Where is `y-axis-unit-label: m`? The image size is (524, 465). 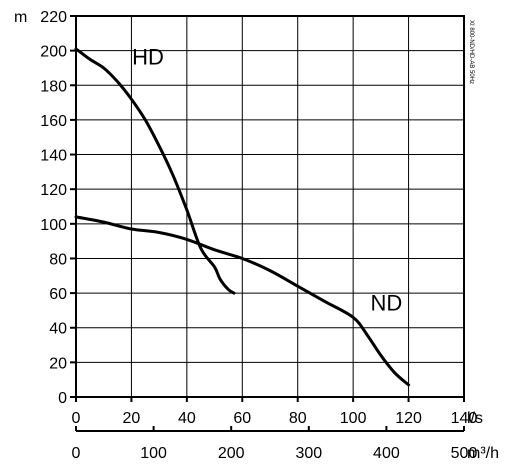
y-axis-unit-label: m is located at coordinates (20, 17).